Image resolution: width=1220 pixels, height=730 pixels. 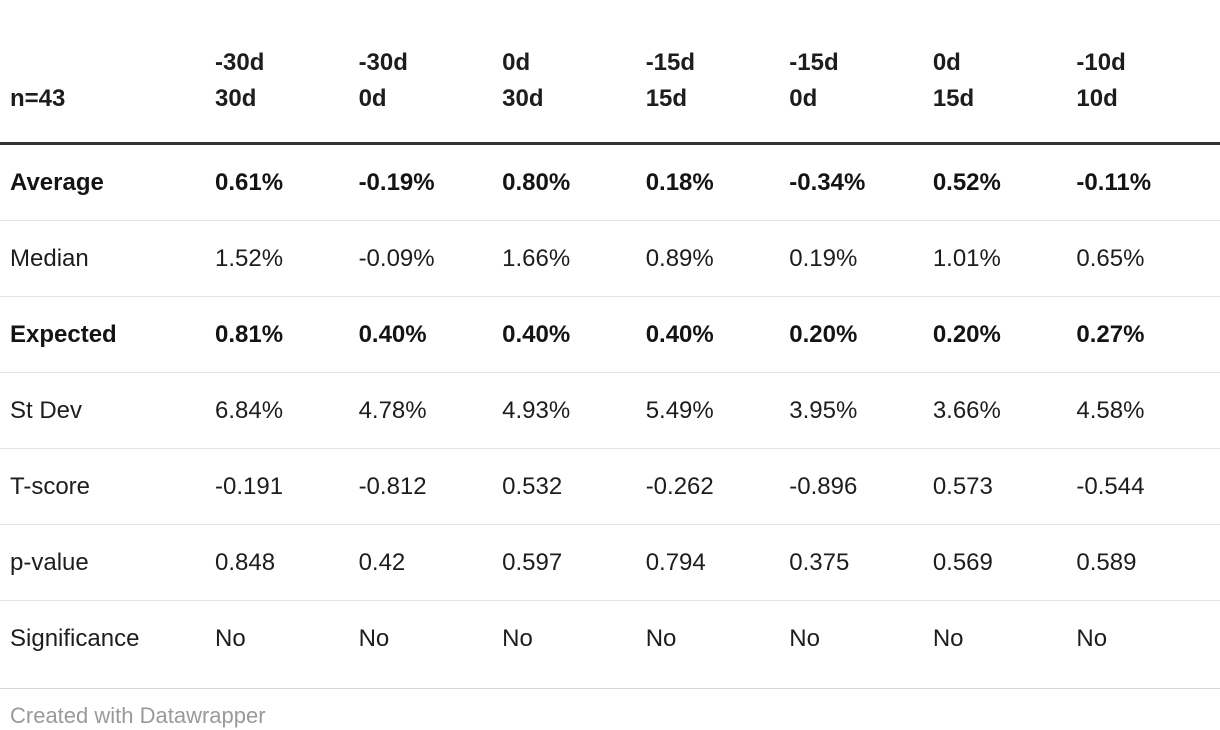 I want to click on table-cell: 0.589, so click(x=1106, y=562).